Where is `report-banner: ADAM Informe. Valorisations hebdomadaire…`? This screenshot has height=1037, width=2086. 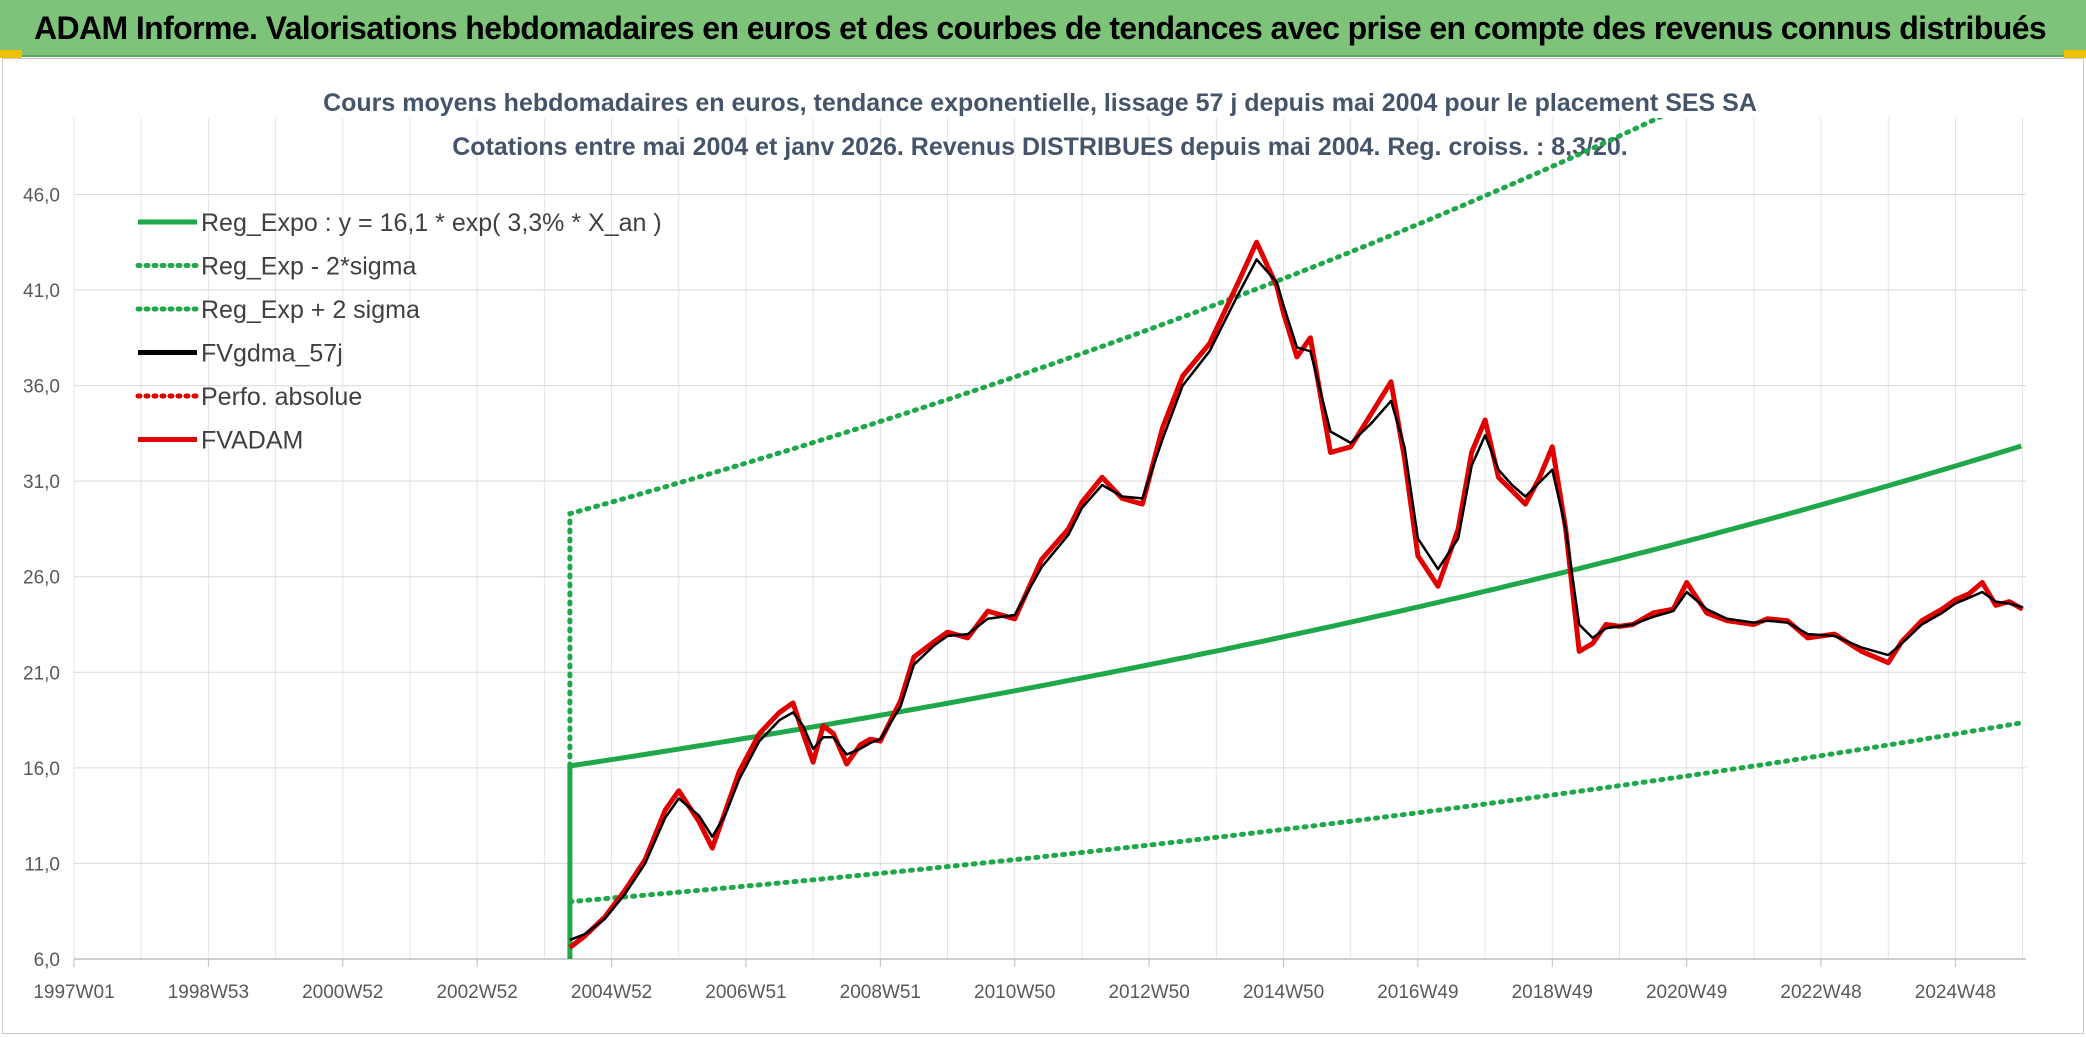 report-banner: ADAM Informe. Valorisations hebdomadaire… is located at coordinates (1043, 28).